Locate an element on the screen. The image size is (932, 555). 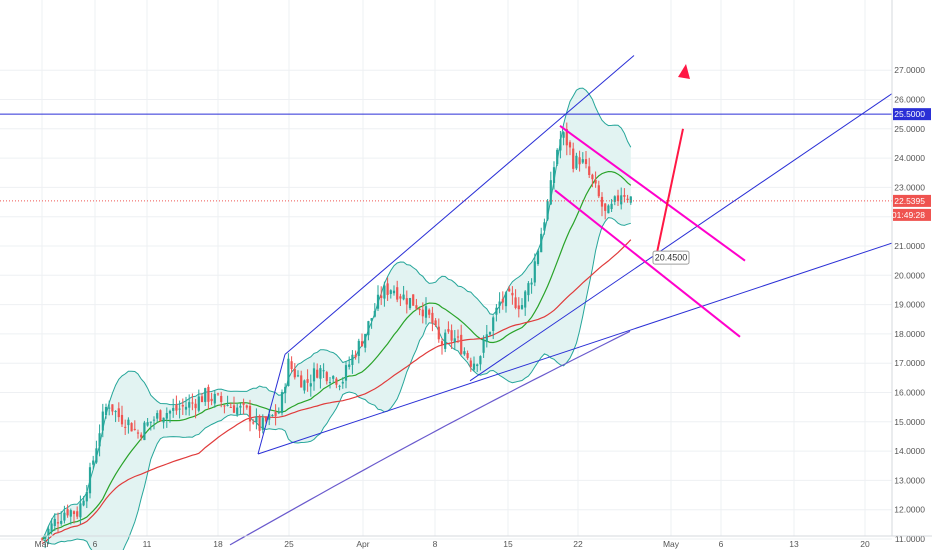
y-tick-label: 19.0000 is located at coordinates (909, 305).